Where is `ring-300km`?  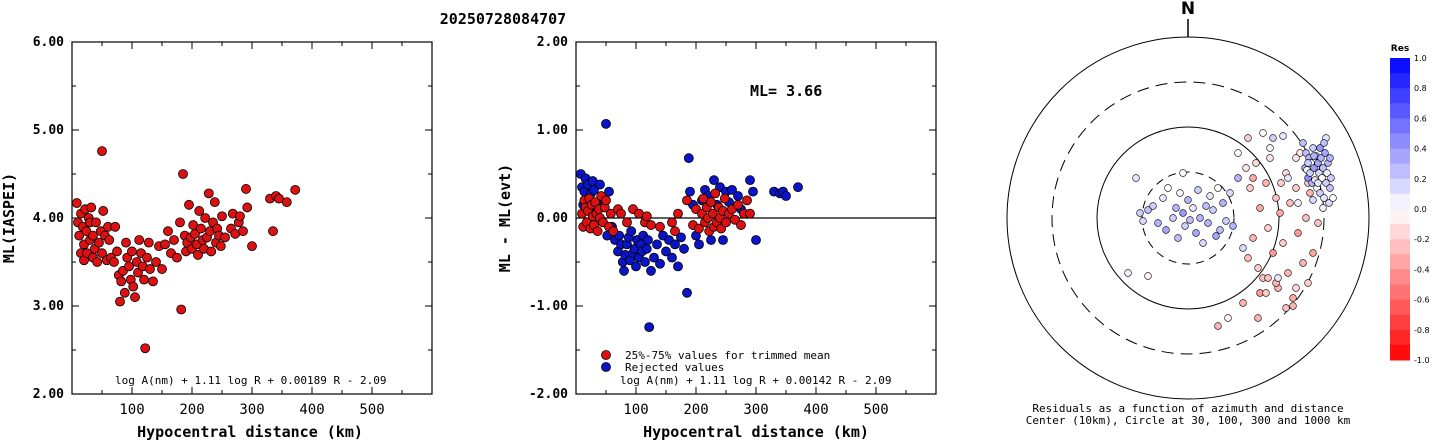
ring-300km is located at coordinates (1188, 218).